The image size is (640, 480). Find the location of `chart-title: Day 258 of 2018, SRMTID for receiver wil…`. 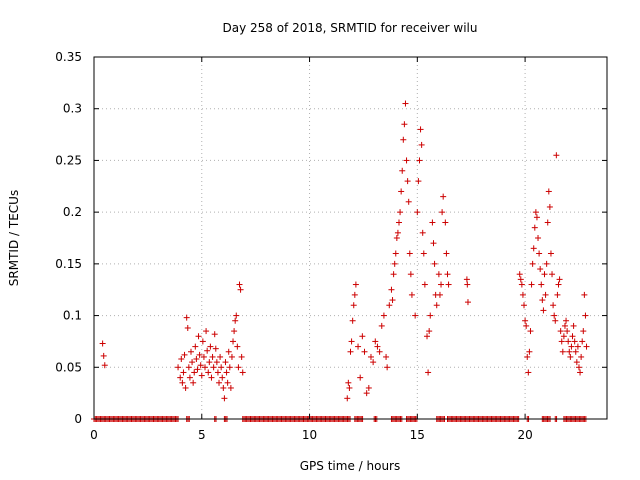

chart-title: Day 258 of 2018, SRMTID for receiver wil… is located at coordinates (349, 28).